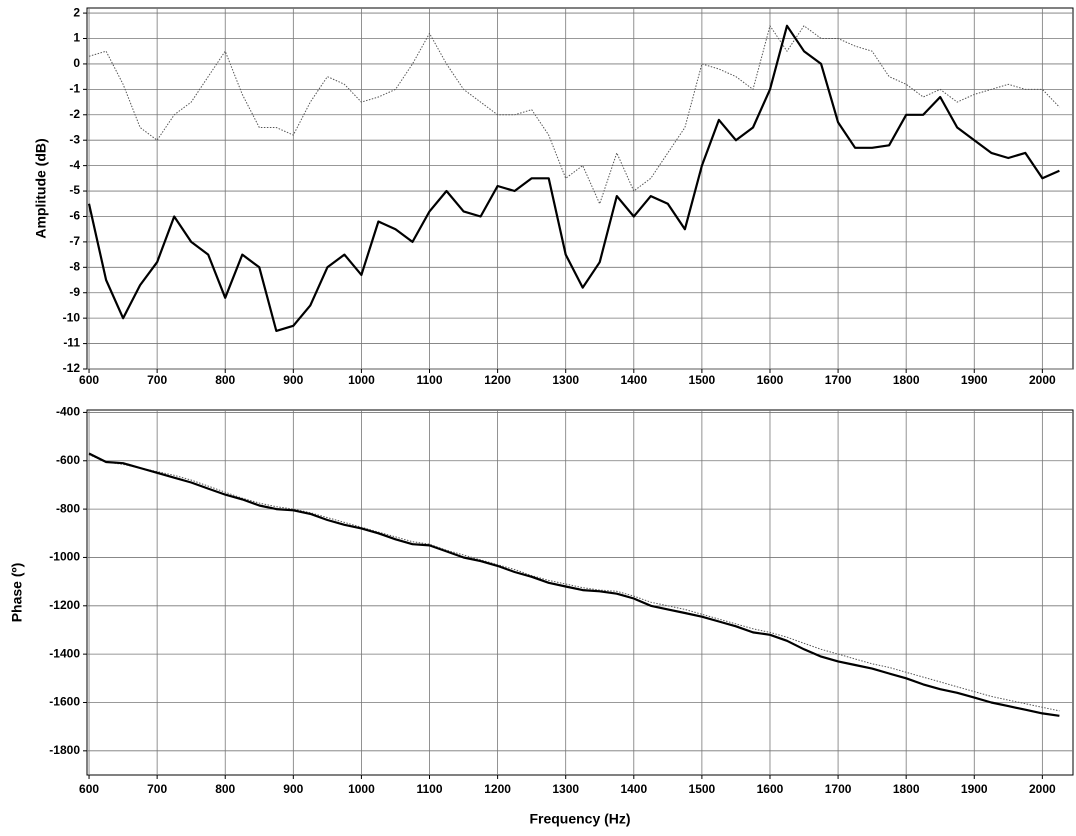 This screenshot has height=836, width=1076. Describe the element at coordinates (579, 819) in the screenshot. I see `x-axis-title: Frequency (Hz)` at that location.